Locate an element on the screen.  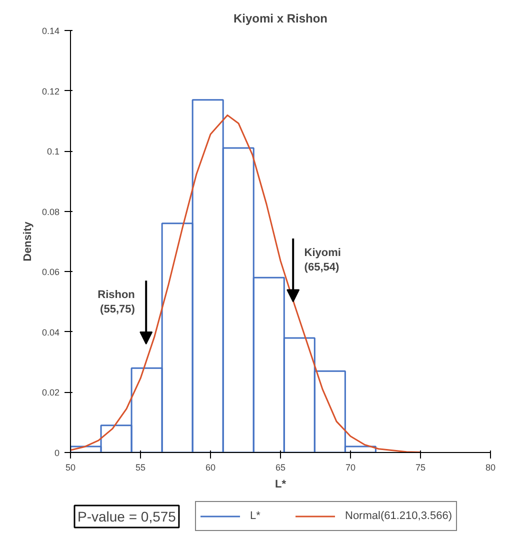
chart-title: Kiyomi x Rishon is located at coordinates (280, 19).